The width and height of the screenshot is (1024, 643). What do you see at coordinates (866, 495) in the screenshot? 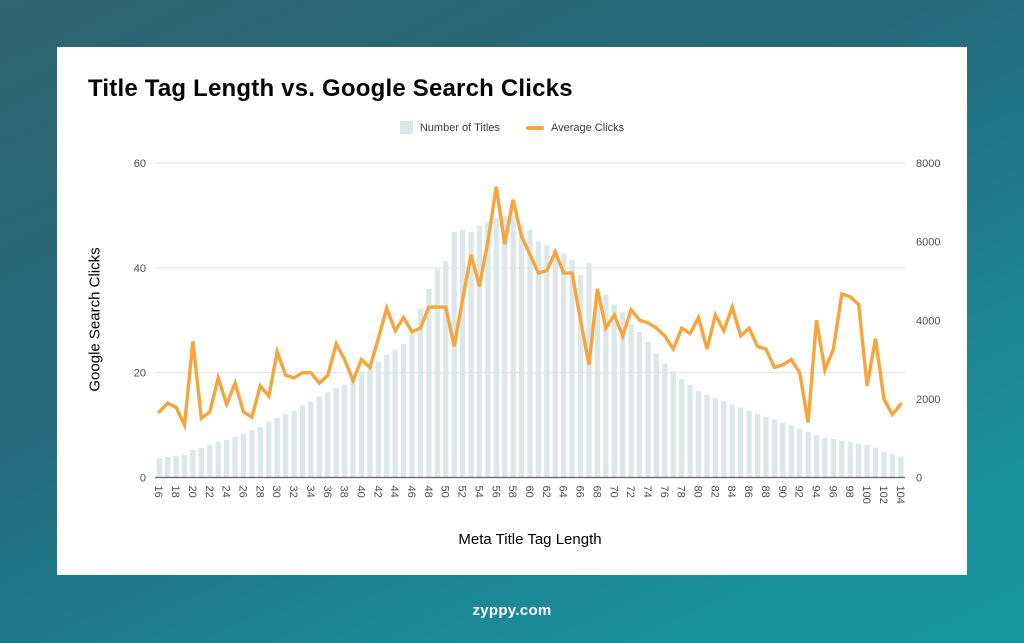
I see `svg-text: 100` at bounding box center [866, 495].